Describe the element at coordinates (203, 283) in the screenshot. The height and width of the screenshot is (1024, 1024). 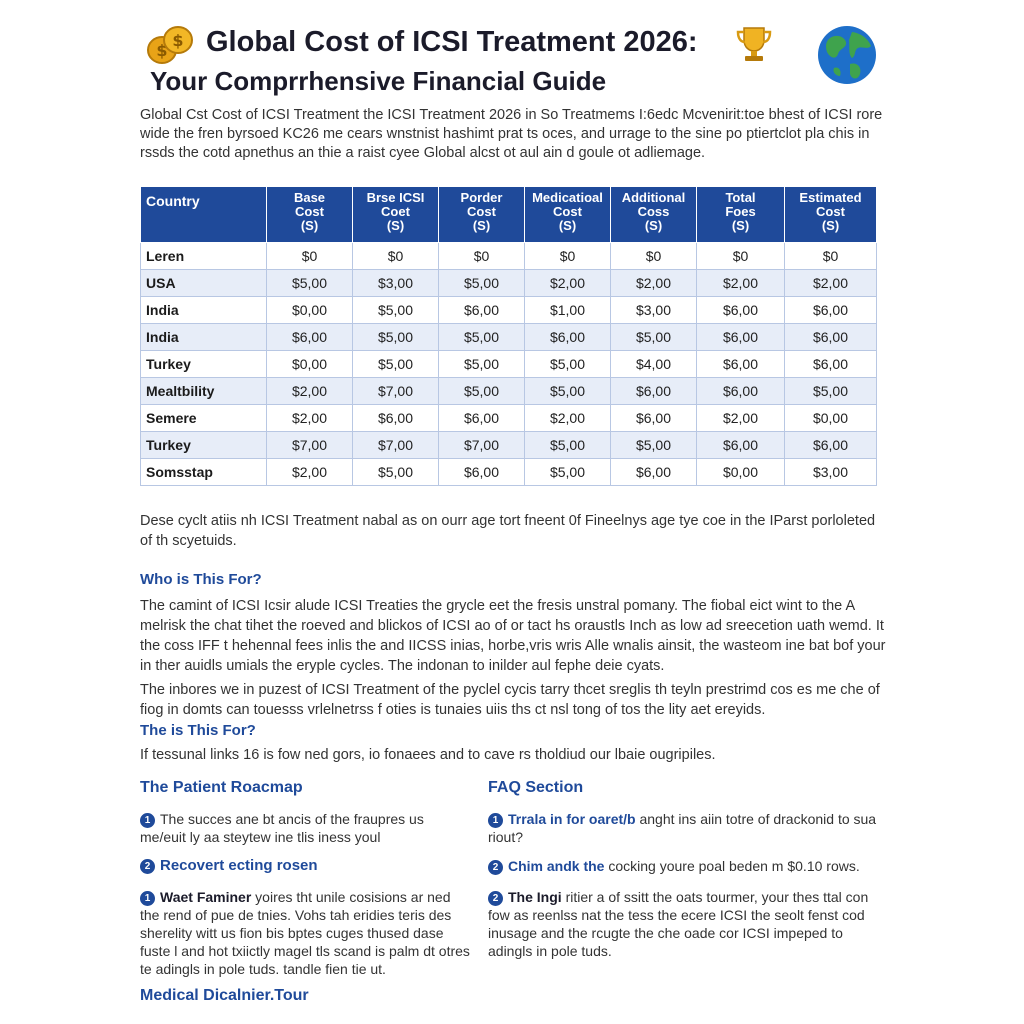
I see `country-cell: USA` at that location.